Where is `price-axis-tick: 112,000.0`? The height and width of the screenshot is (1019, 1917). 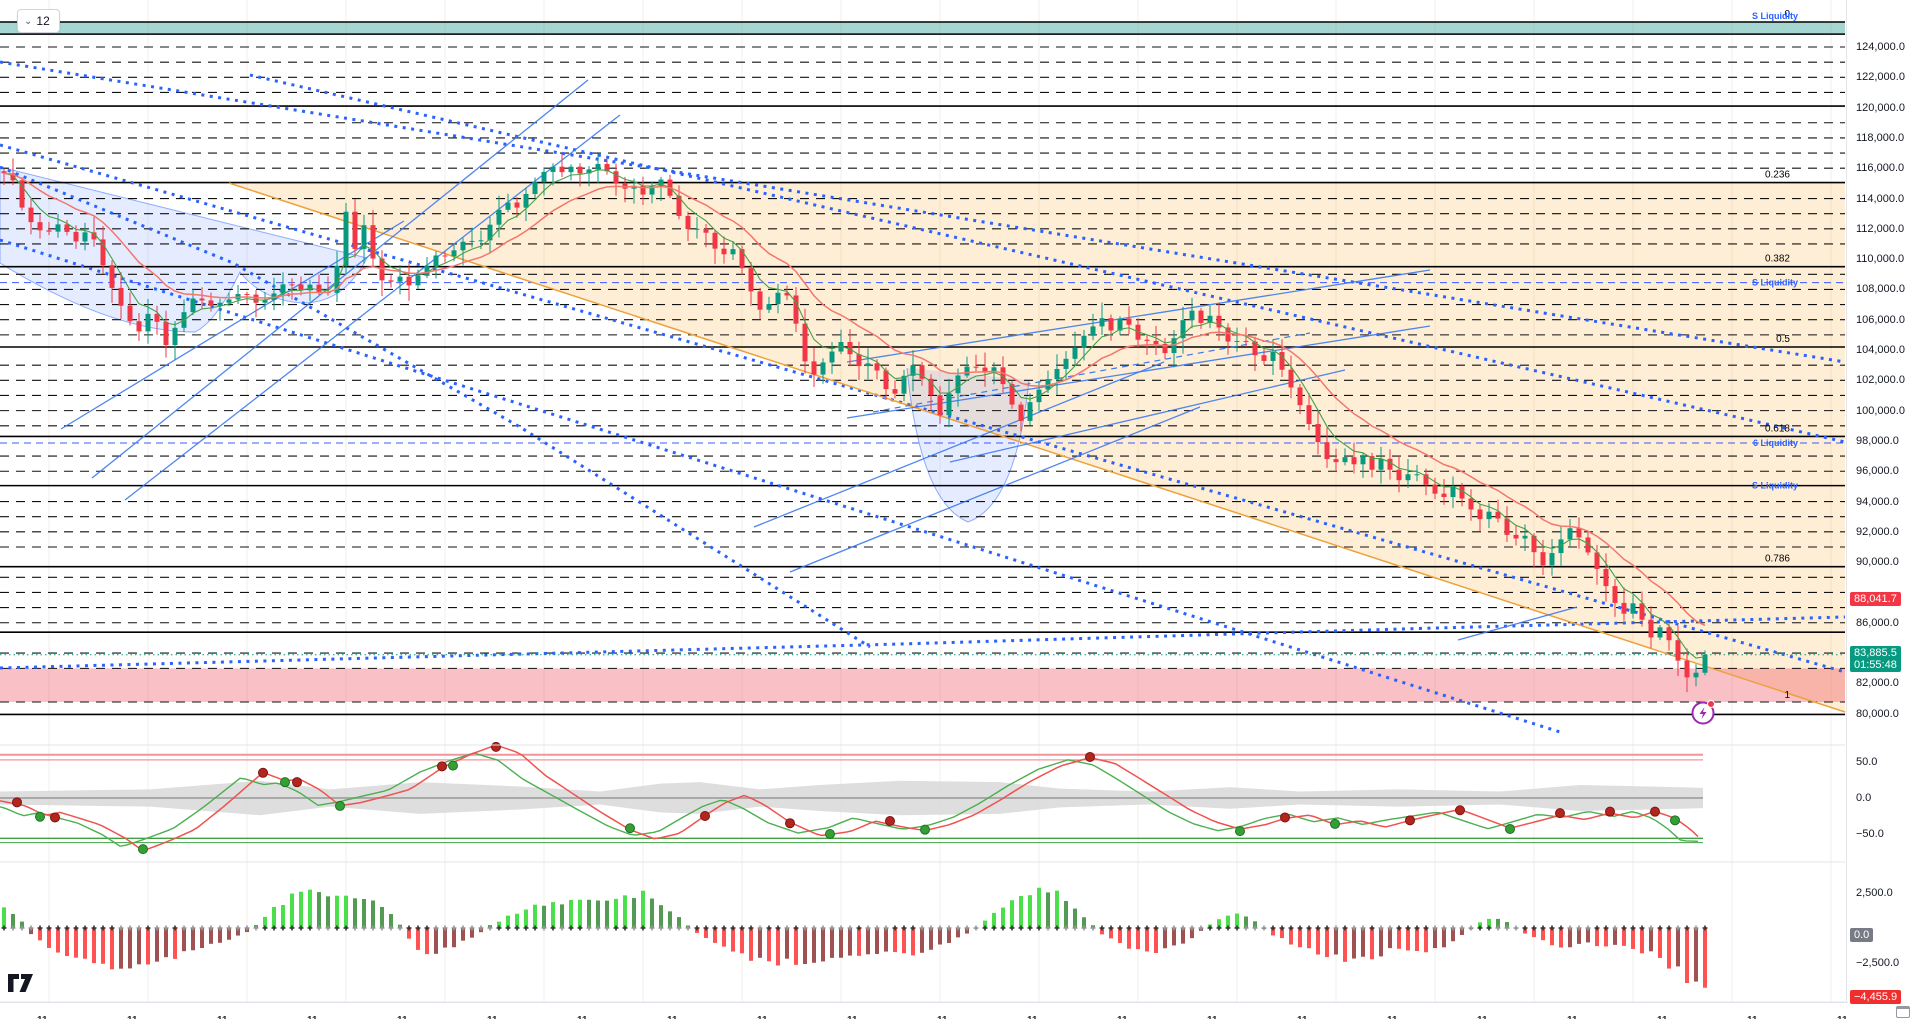 price-axis-tick: 112,000.0 is located at coordinates (1880, 228).